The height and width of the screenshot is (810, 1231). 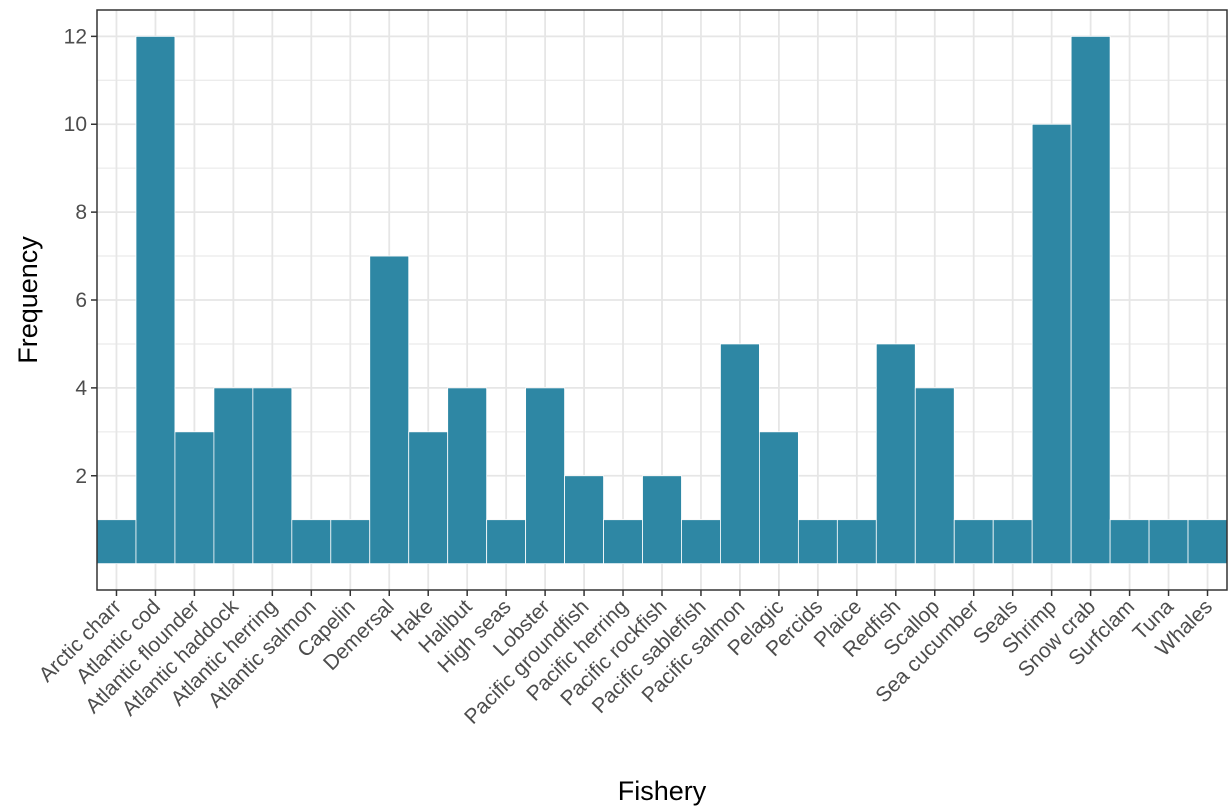 What do you see at coordinates (75, 36) in the screenshot?
I see `y-tick-label: 12` at bounding box center [75, 36].